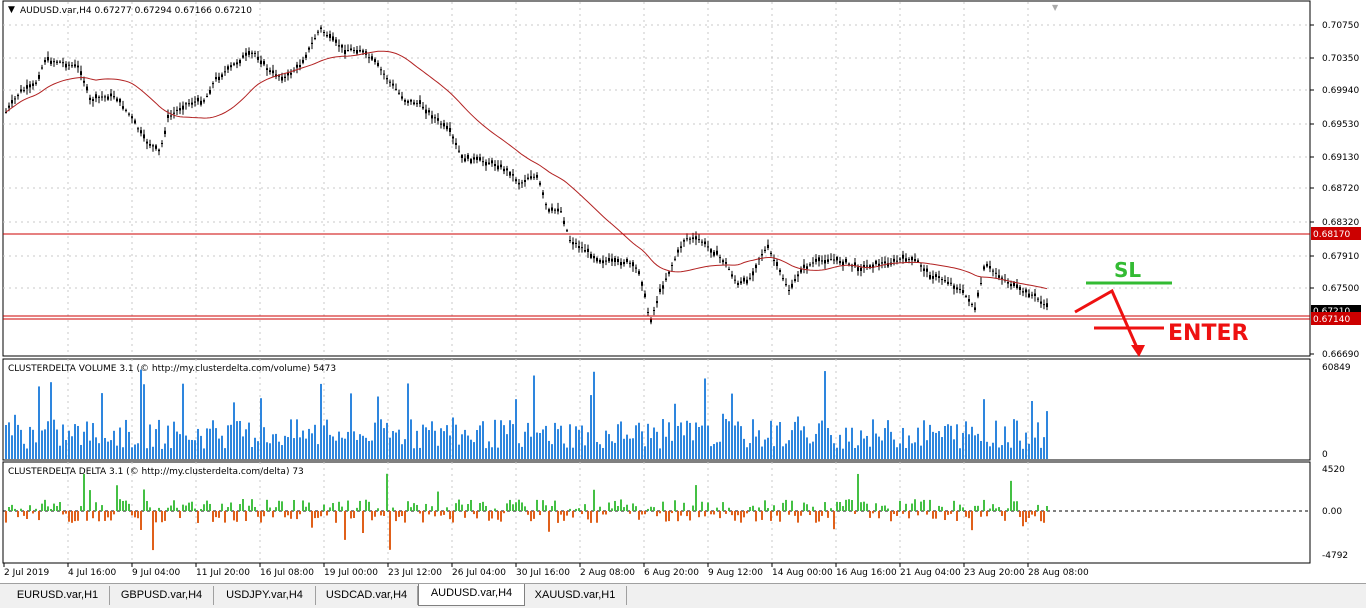  I want to click on time-axis-label: 26 Jul 04:00, so click(479, 573).